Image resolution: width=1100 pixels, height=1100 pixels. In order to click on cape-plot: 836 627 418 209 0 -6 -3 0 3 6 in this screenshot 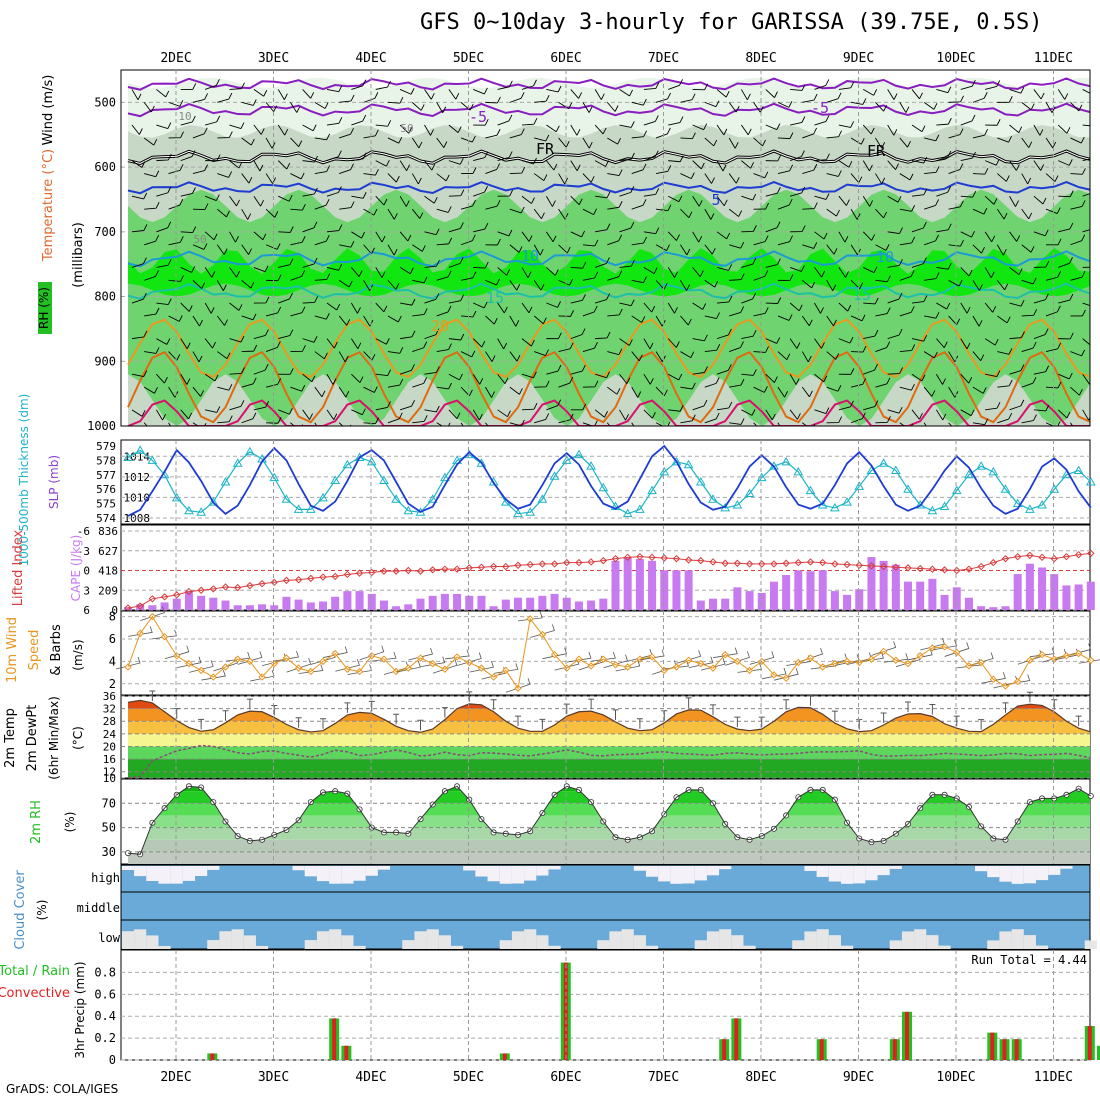, I will do `click(586, 571)`.